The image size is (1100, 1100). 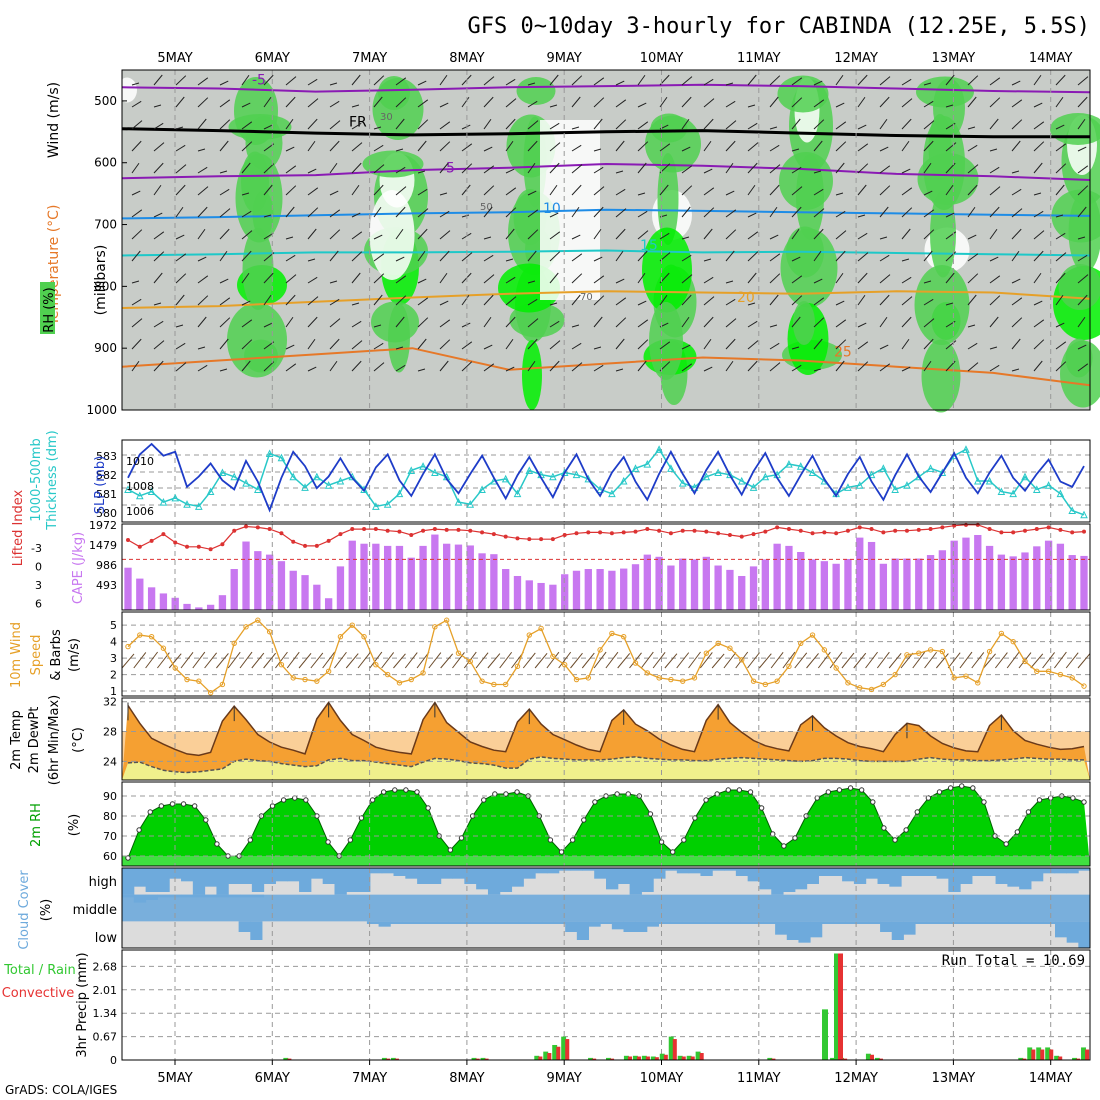 I want to click on cloud-mid-fill, so click(x=606, y=908).